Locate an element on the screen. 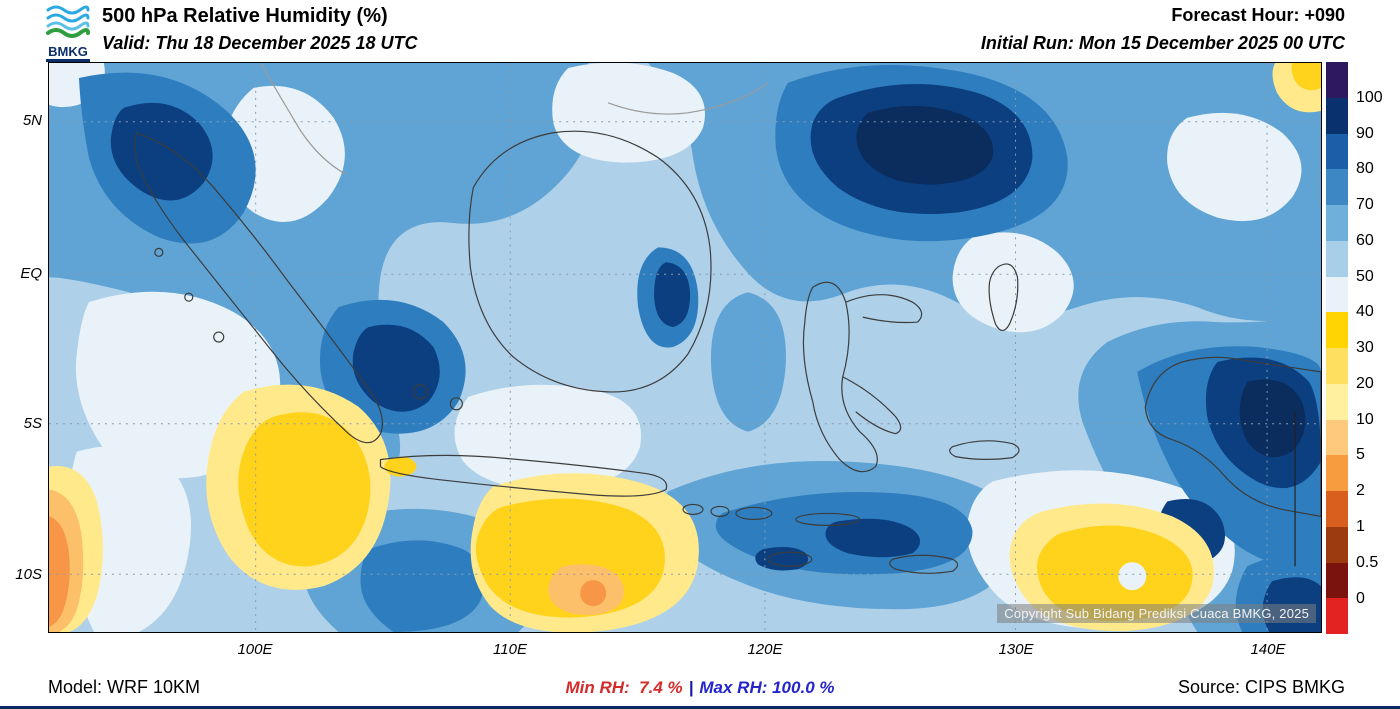 Image resolution: width=1400 pixels, height=709 pixels. colorbar-tick-label: 10 is located at coordinates (1365, 419).